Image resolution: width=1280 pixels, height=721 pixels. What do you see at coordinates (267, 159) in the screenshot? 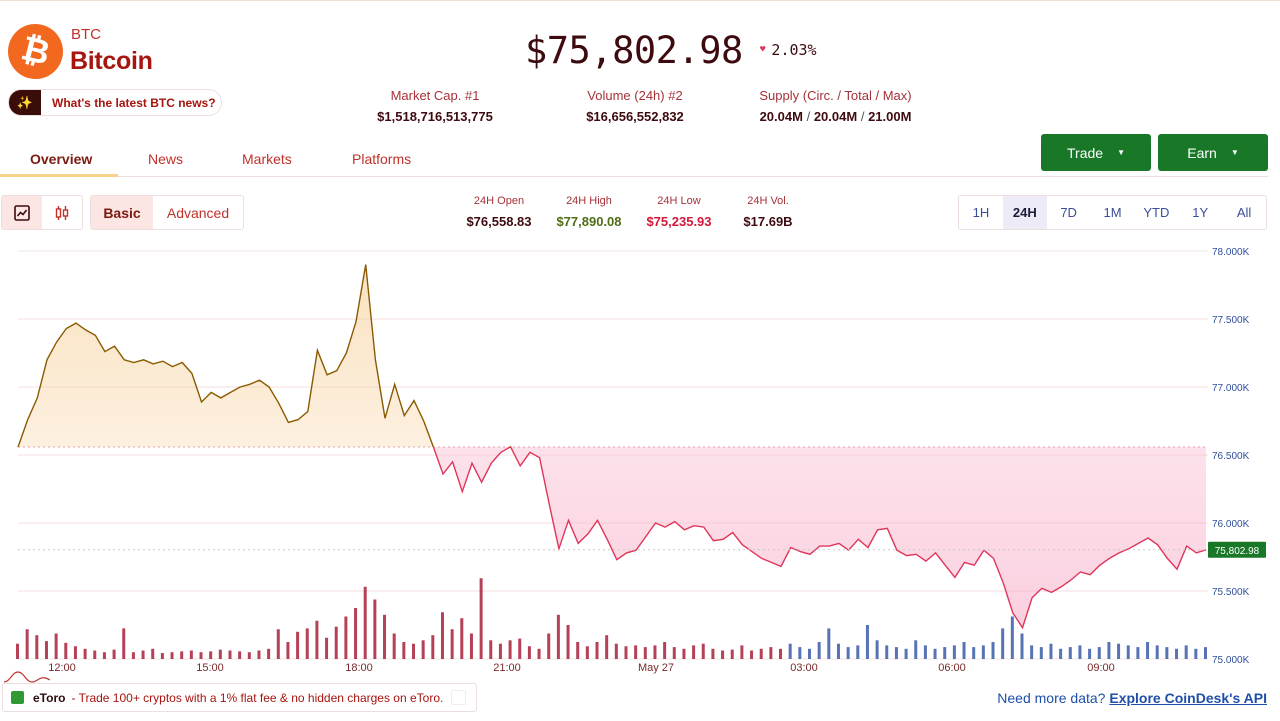
I see `tab-markets: Markets` at bounding box center [267, 159].